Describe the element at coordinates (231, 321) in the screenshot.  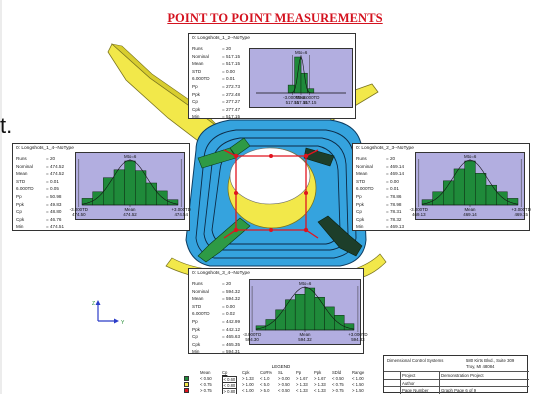
I see `stat-value: = 442.99` at that location.